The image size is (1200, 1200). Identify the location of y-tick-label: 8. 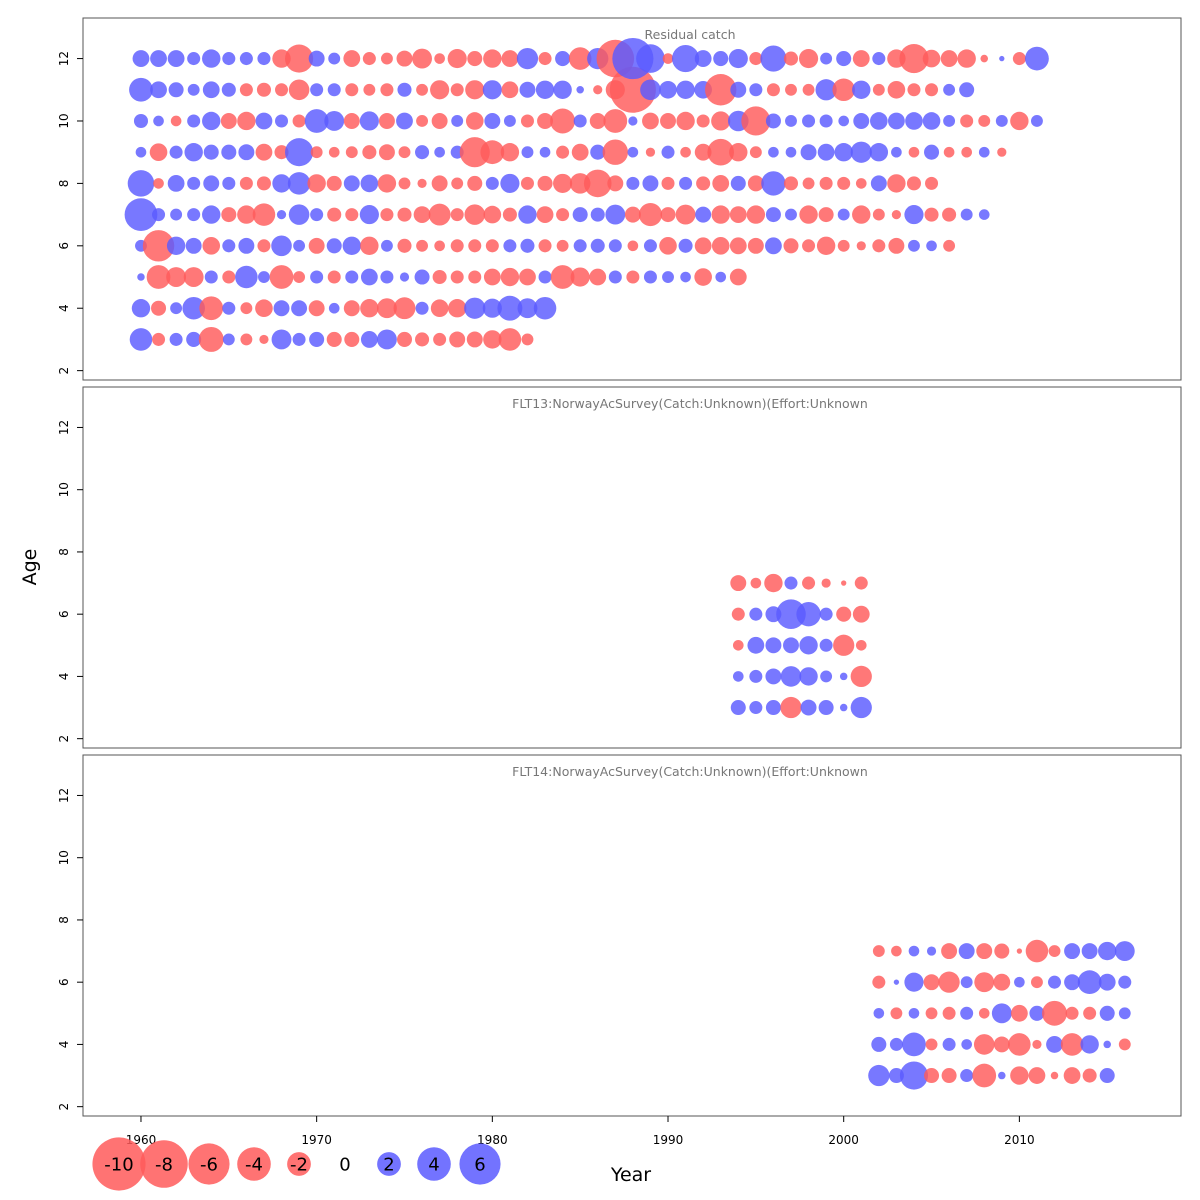
(64, 920).